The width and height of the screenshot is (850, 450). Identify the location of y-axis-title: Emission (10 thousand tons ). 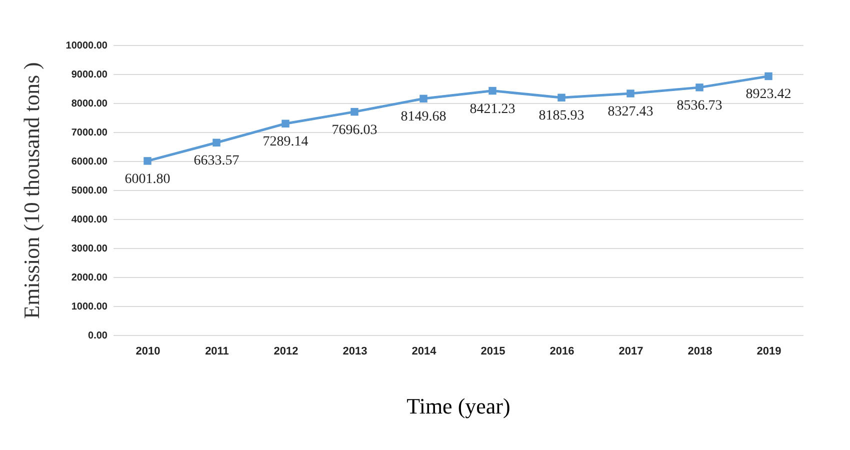
(31, 190).